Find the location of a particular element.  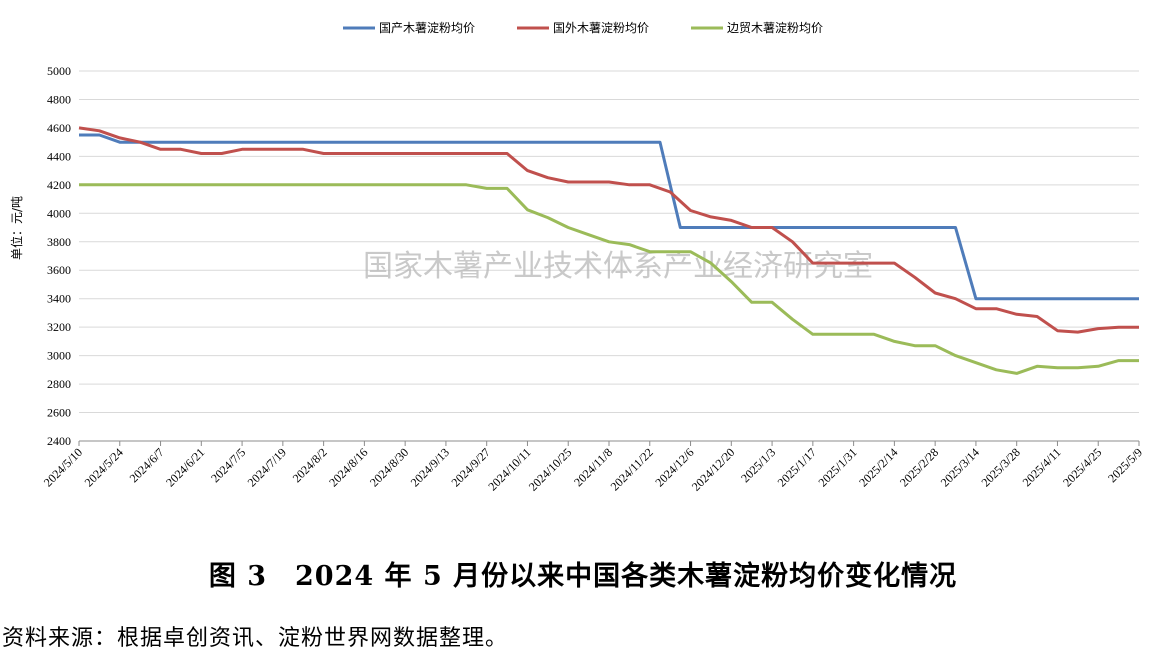

y-tick-label: 2800 is located at coordinates (59, 384).